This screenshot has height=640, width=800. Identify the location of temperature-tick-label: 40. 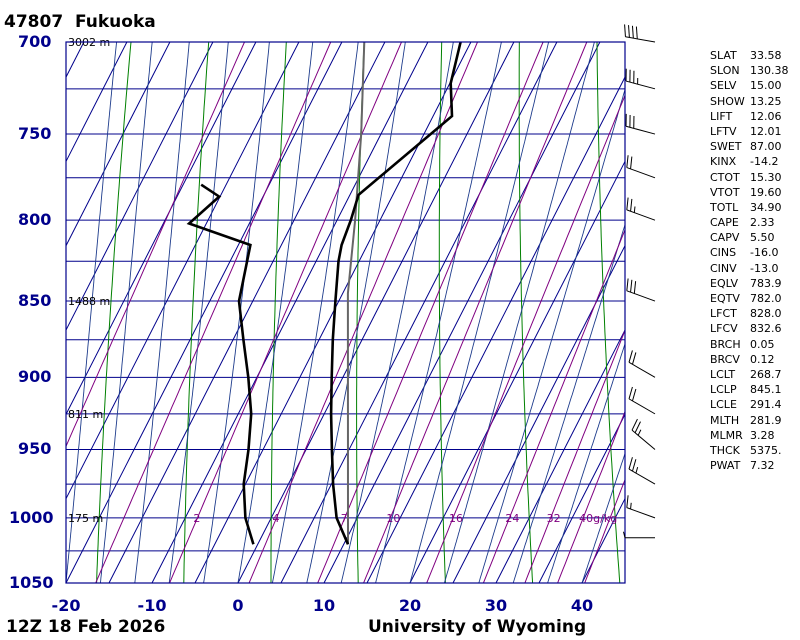
(582, 605).